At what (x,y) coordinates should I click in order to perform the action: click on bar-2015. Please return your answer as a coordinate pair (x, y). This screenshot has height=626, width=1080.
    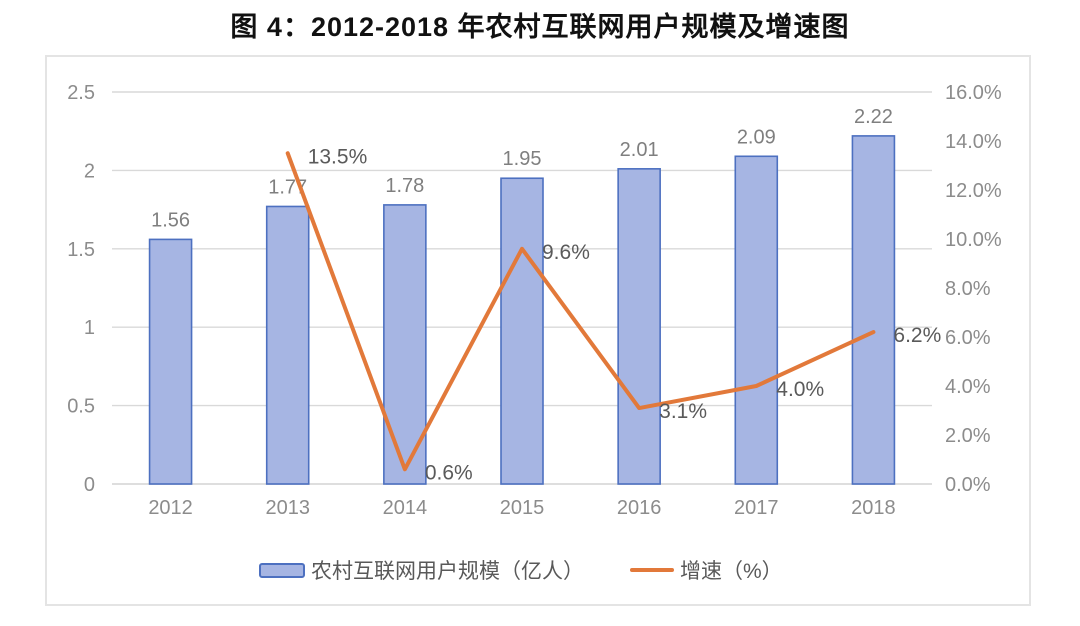
    Looking at the image, I should click on (522, 331).